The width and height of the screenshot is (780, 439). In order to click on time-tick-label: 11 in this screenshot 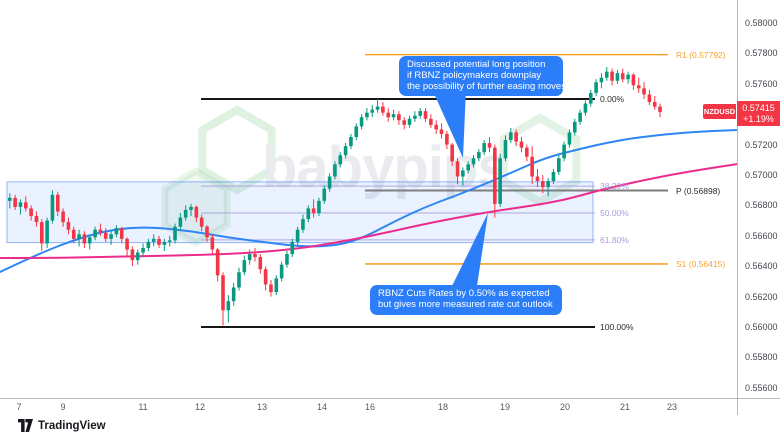, I will do `click(143, 407)`.